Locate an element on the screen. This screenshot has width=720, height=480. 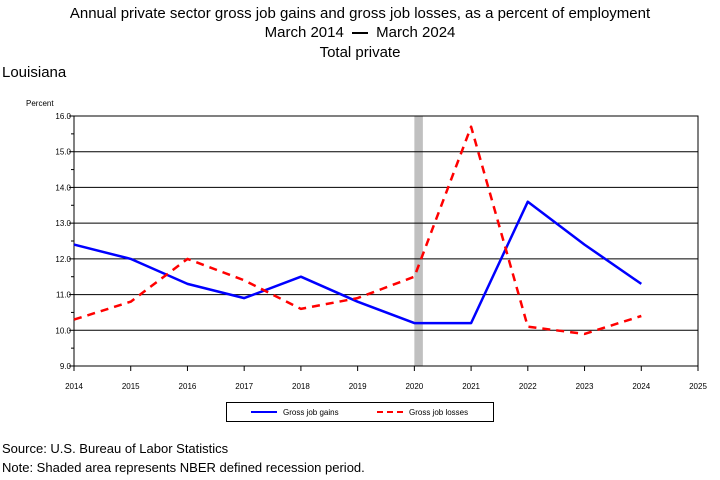
legend-item-gains: Gross job gains is located at coordinates (295, 412).